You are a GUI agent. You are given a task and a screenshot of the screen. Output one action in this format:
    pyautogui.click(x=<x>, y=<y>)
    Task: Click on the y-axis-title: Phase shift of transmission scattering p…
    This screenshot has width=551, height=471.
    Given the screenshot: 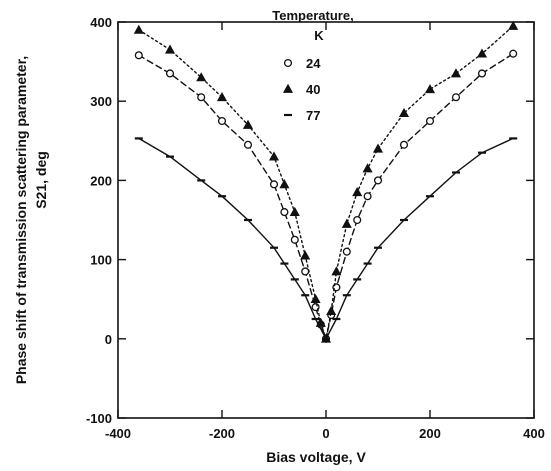 What is the action you would take?
    pyautogui.click(x=21, y=220)
    